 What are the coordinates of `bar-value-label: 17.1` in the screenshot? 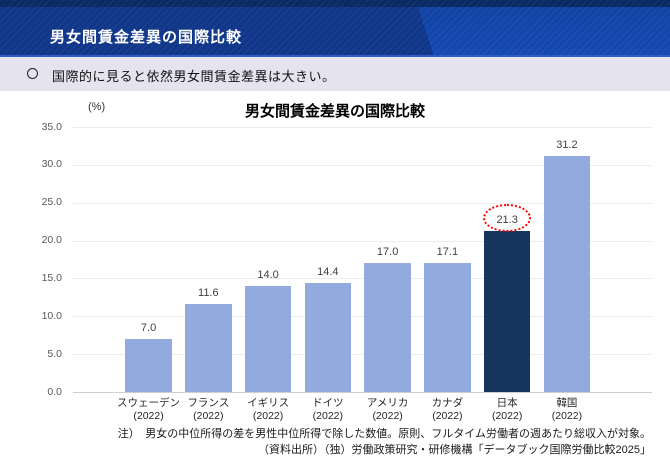 It's located at (447, 251).